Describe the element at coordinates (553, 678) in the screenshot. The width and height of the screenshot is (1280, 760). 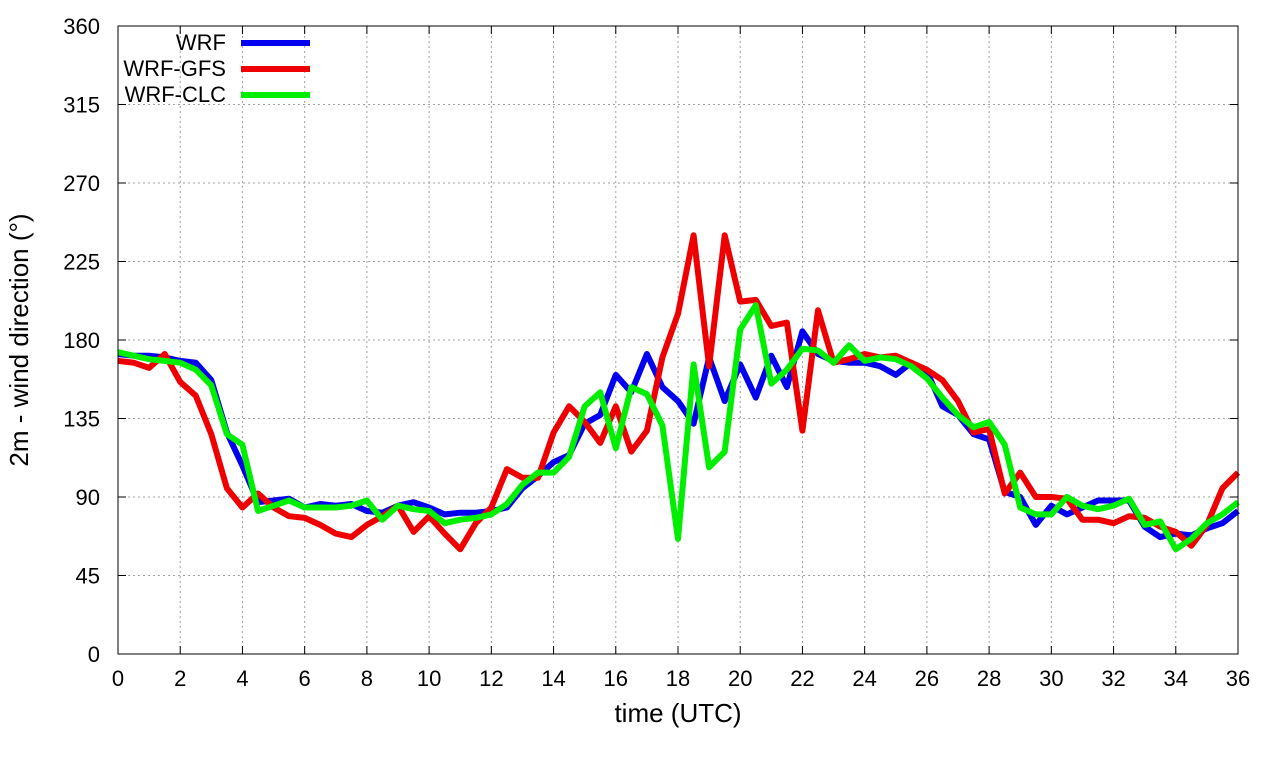
I see `x-tick-label: 14` at that location.